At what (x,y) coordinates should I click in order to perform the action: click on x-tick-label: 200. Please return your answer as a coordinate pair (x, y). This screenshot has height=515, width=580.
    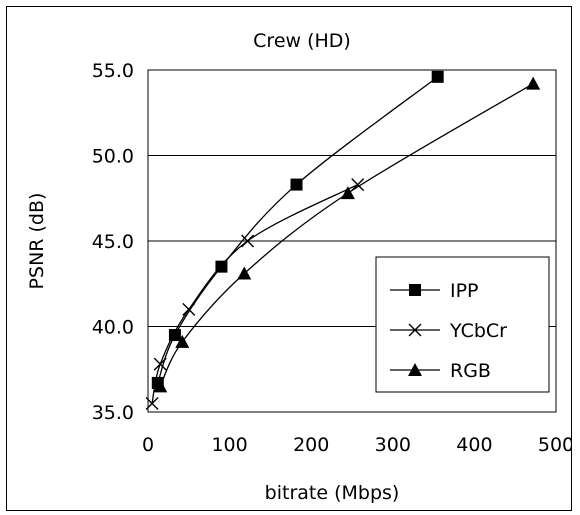
    Looking at the image, I should click on (311, 445).